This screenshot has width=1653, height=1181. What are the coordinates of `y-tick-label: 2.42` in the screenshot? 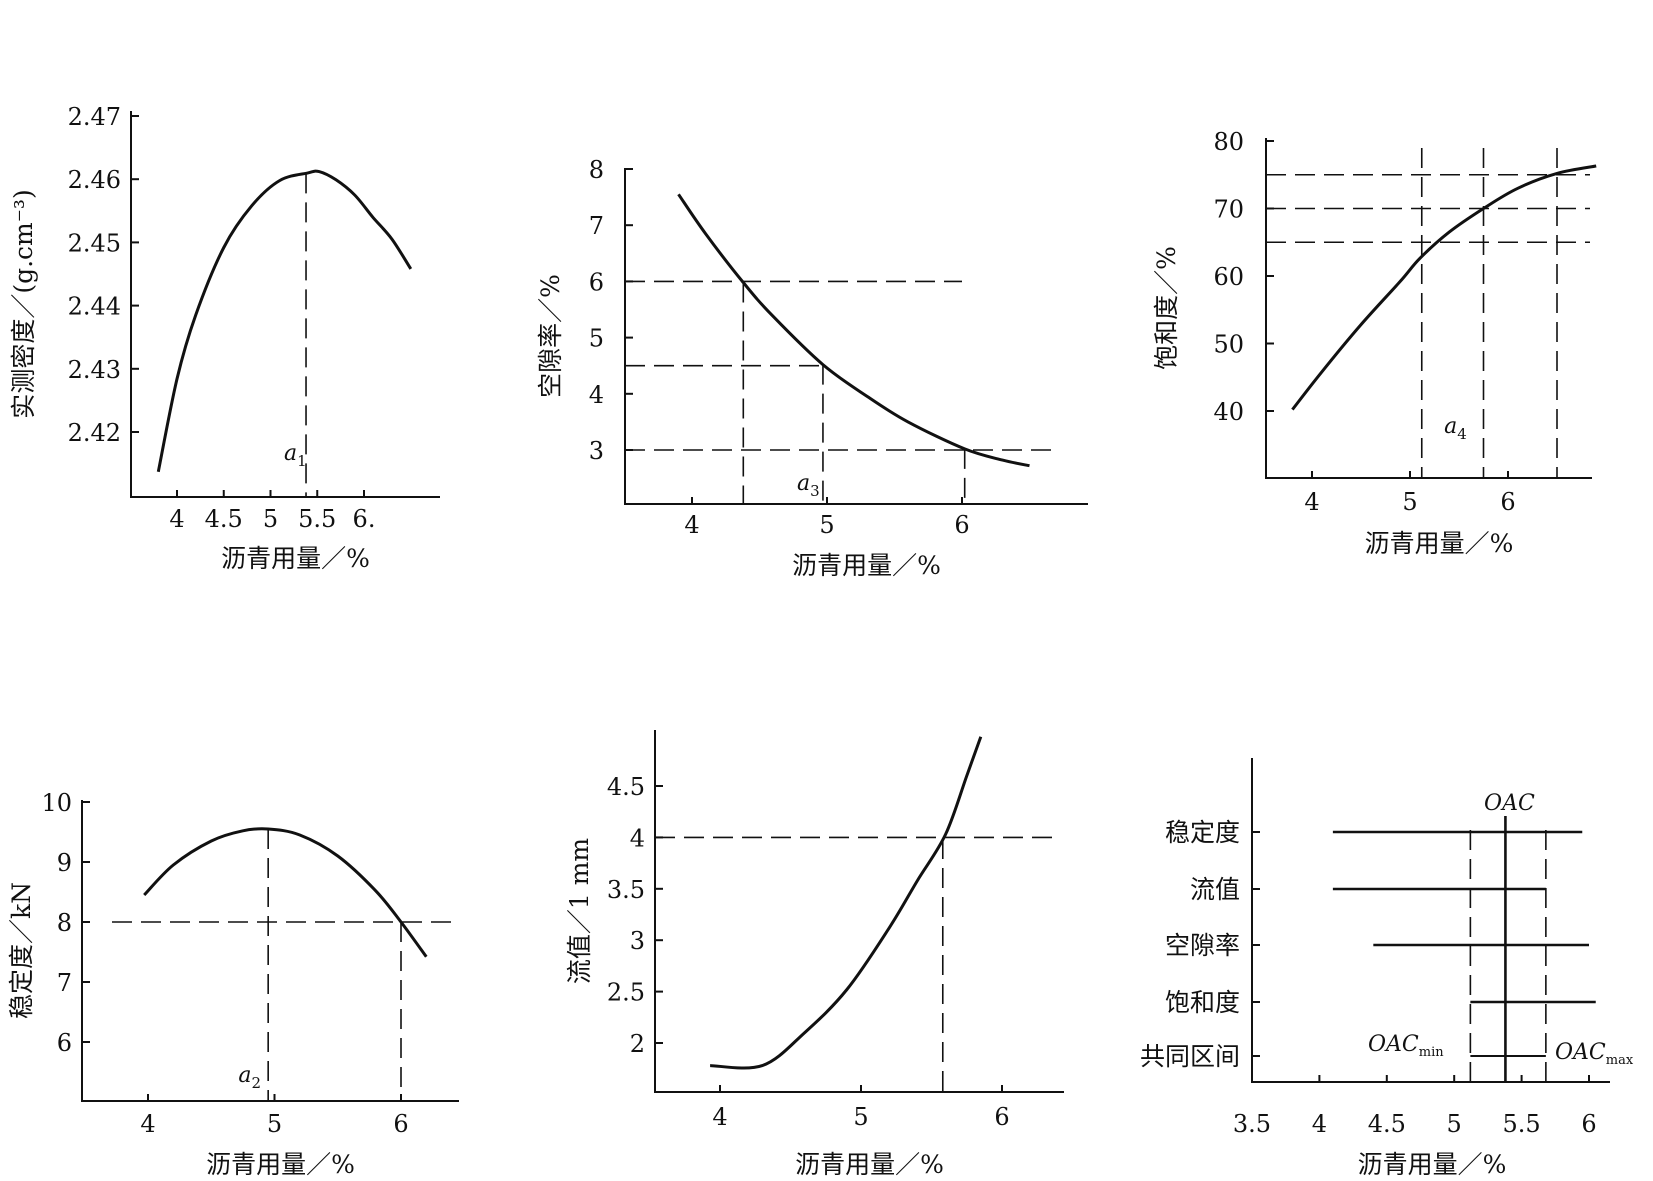 It's located at (94, 433).